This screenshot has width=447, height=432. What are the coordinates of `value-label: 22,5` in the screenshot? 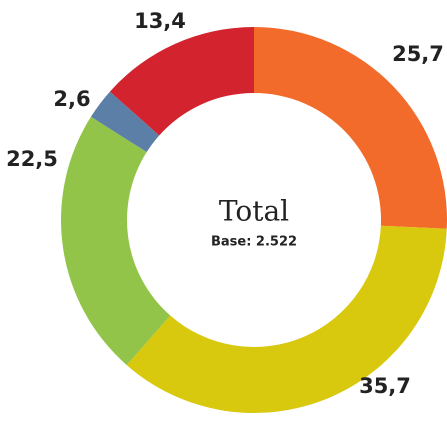 It's located at (32, 159).